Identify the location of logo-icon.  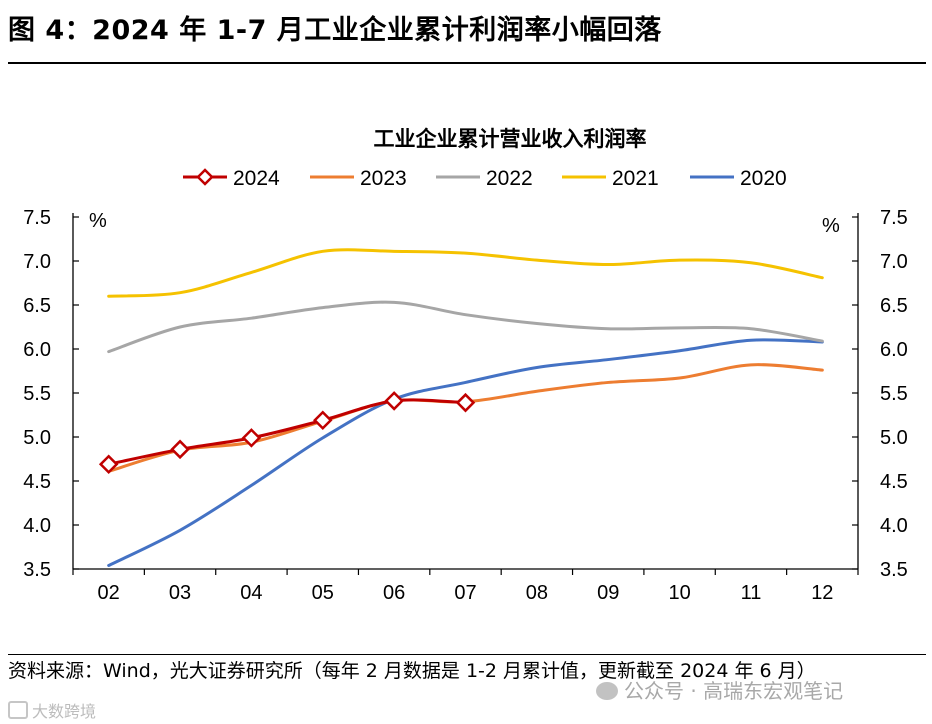
(18, 710).